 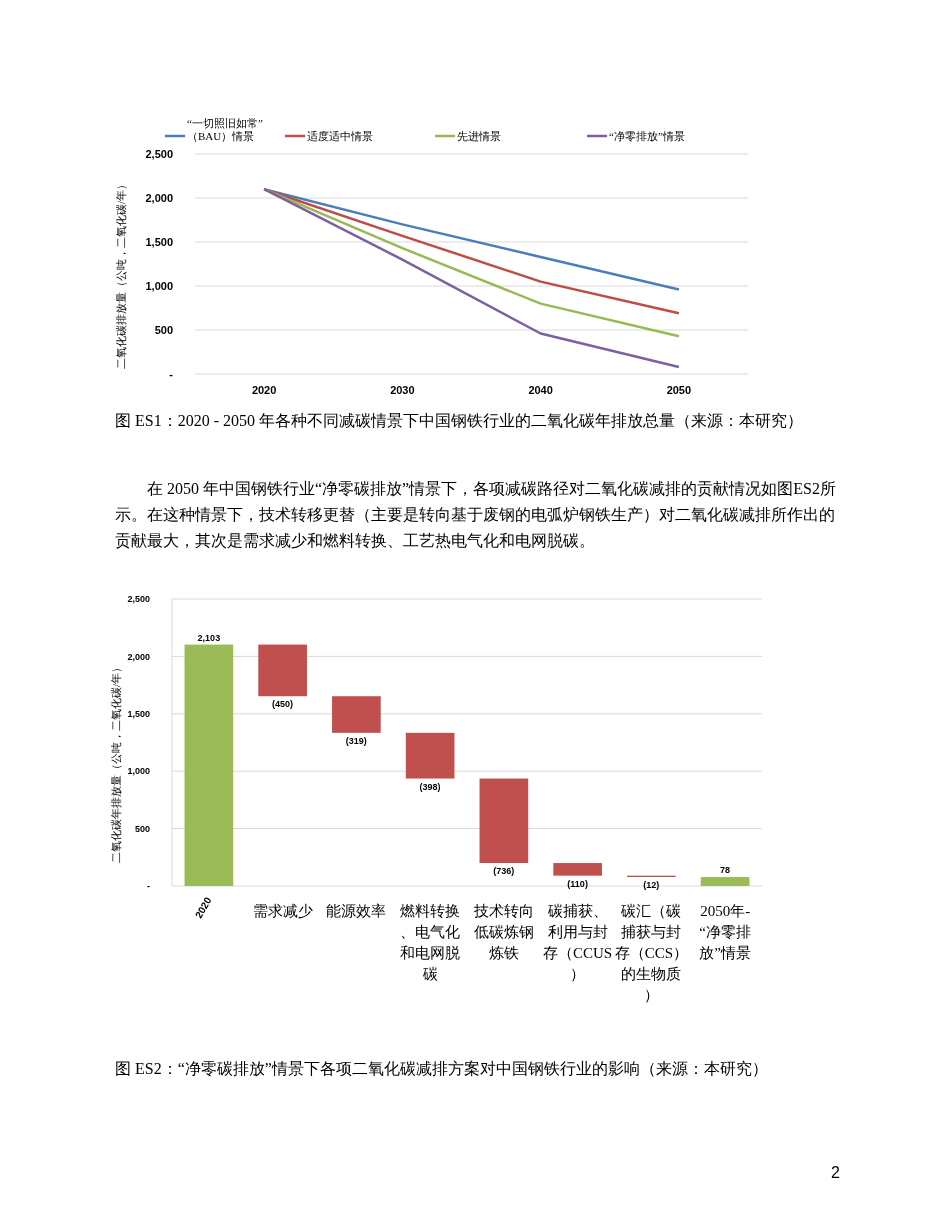 What do you see at coordinates (725, 870) in the screenshot?
I see `data-label: 78` at bounding box center [725, 870].